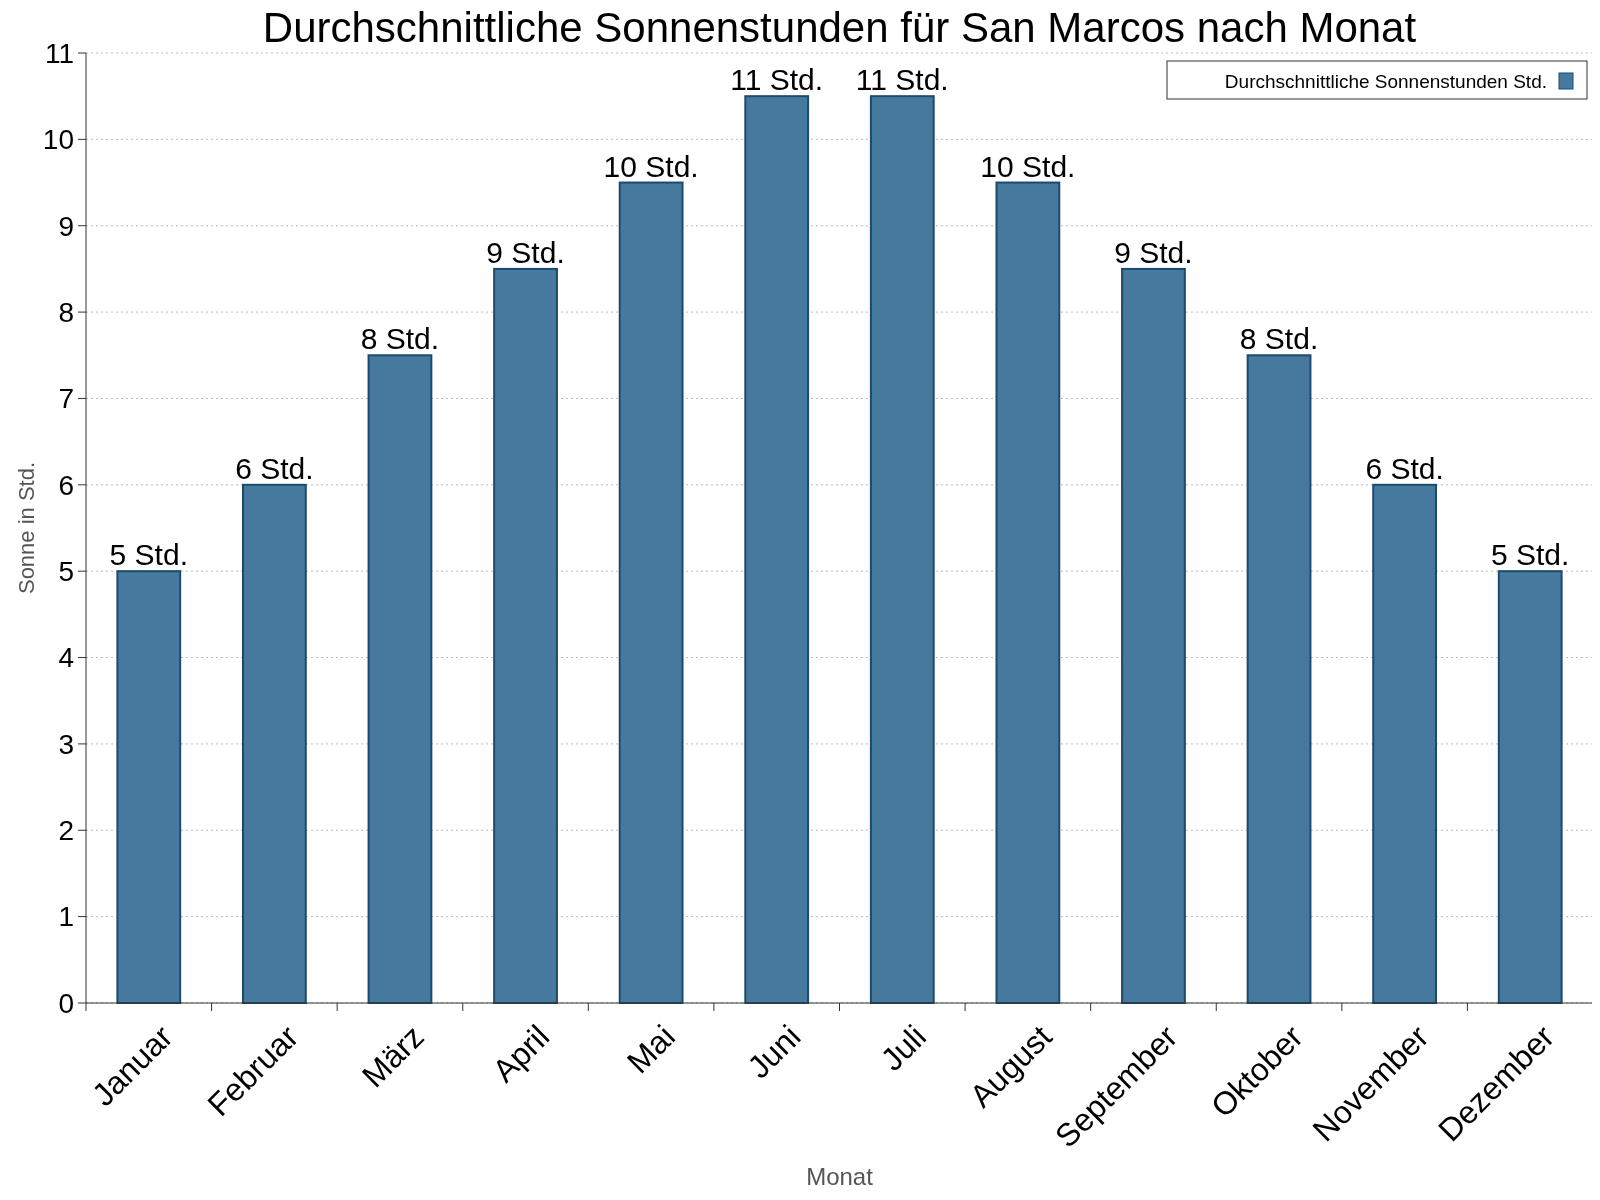  Describe the element at coordinates (26, 528) in the screenshot. I see `y-axis-title: Sonne in Std.` at that location.